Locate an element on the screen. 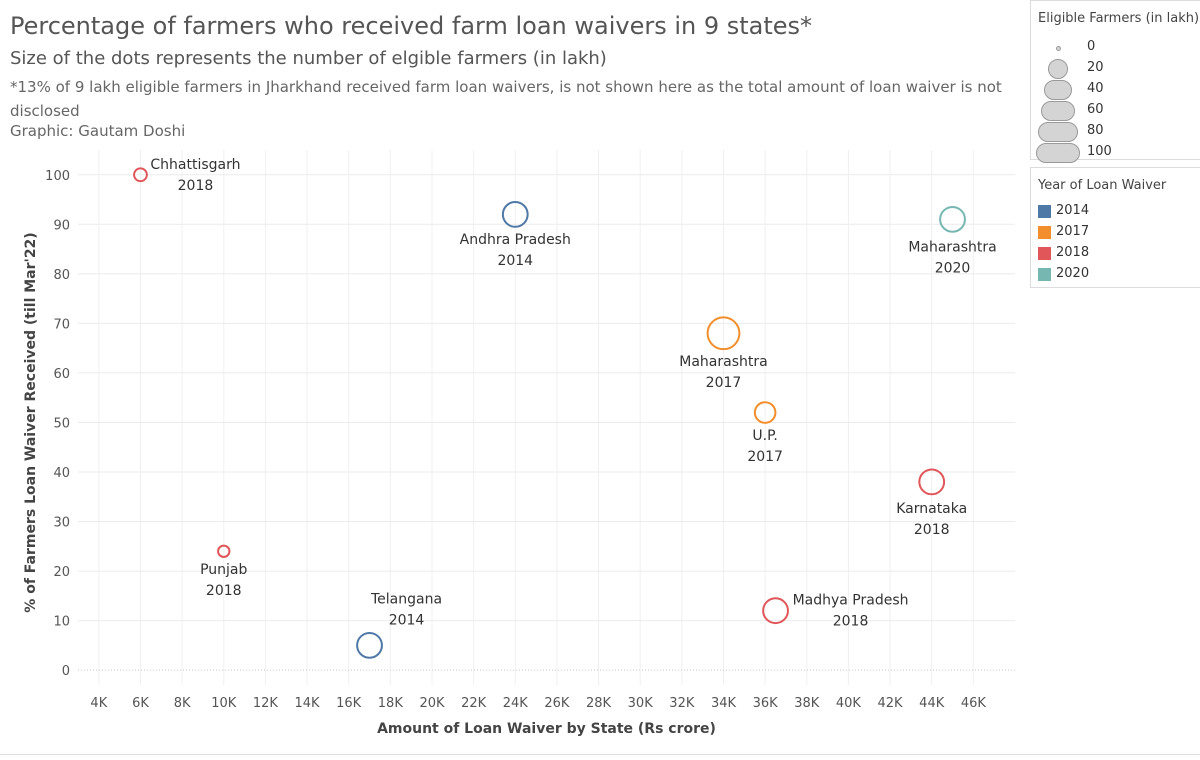 The image size is (1200, 760). point-chhattisgarh-2018 is located at coordinates (140, 175).